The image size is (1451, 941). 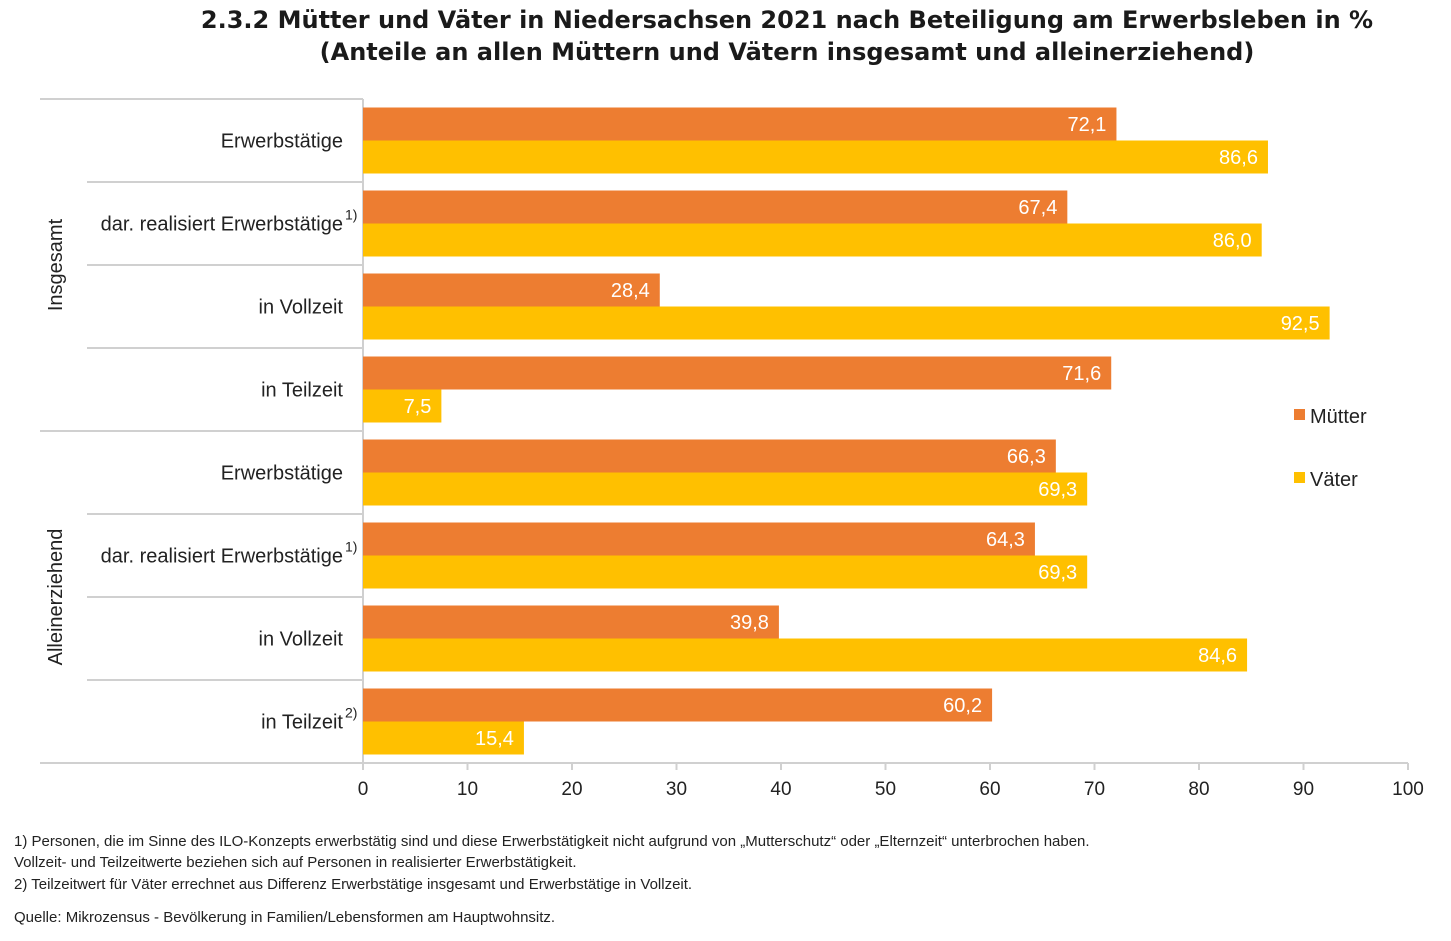 I want to click on bar-value-label: 39,8, so click(x=749, y=623).